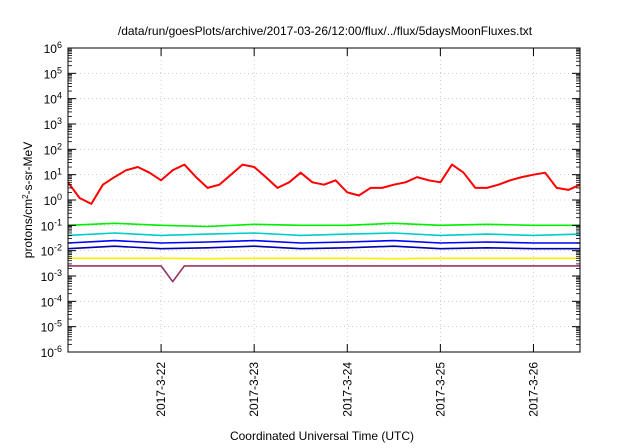 The image size is (640, 448). What do you see at coordinates (59, 121) in the screenshot?
I see `y-tick-exponent: 3` at bounding box center [59, 121].